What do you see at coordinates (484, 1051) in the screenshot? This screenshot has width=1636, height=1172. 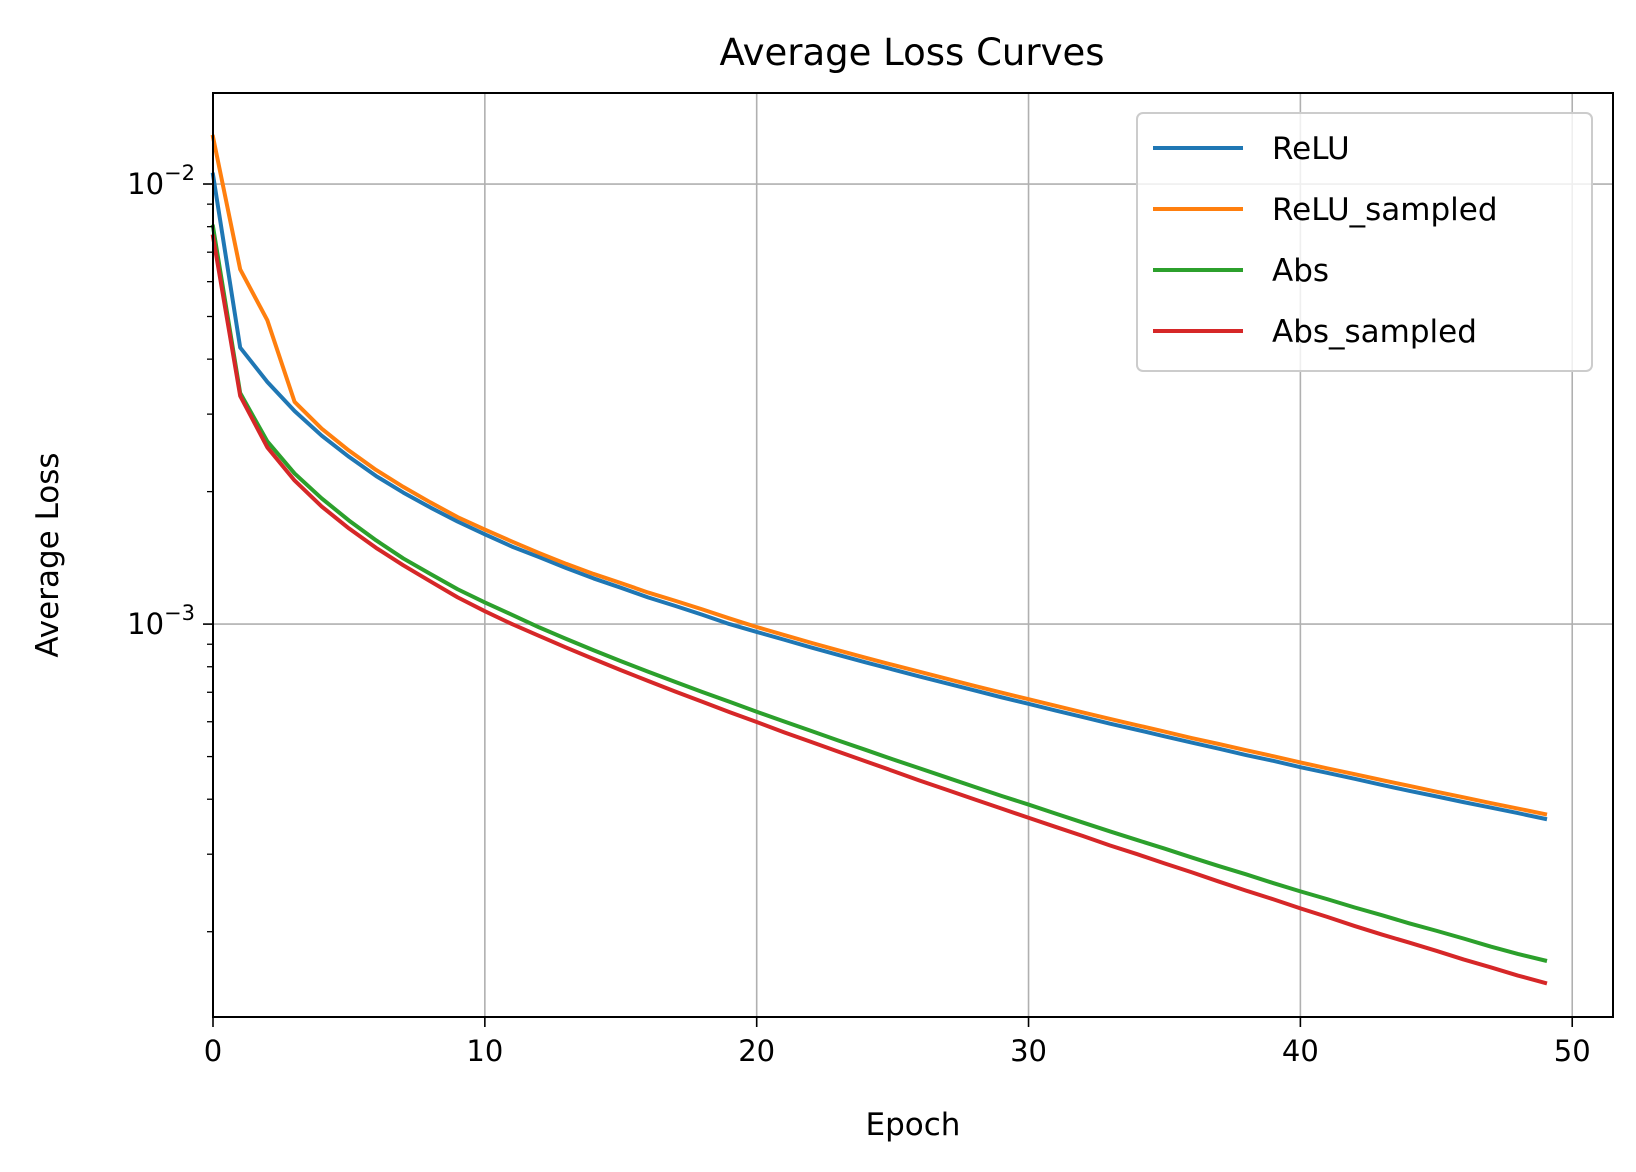 I see `x-tick-label: 10` at bounding box center [484, 1051].